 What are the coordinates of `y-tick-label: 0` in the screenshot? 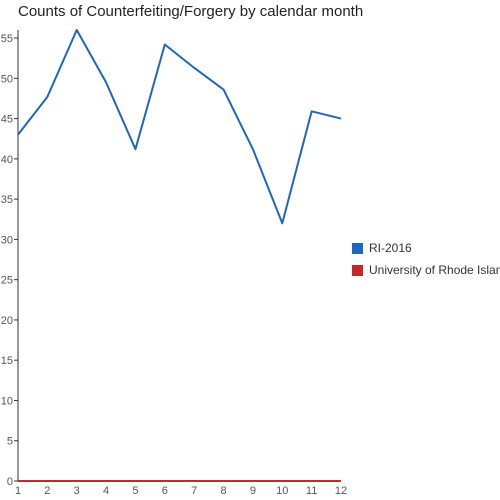 It's located at (10, 482).